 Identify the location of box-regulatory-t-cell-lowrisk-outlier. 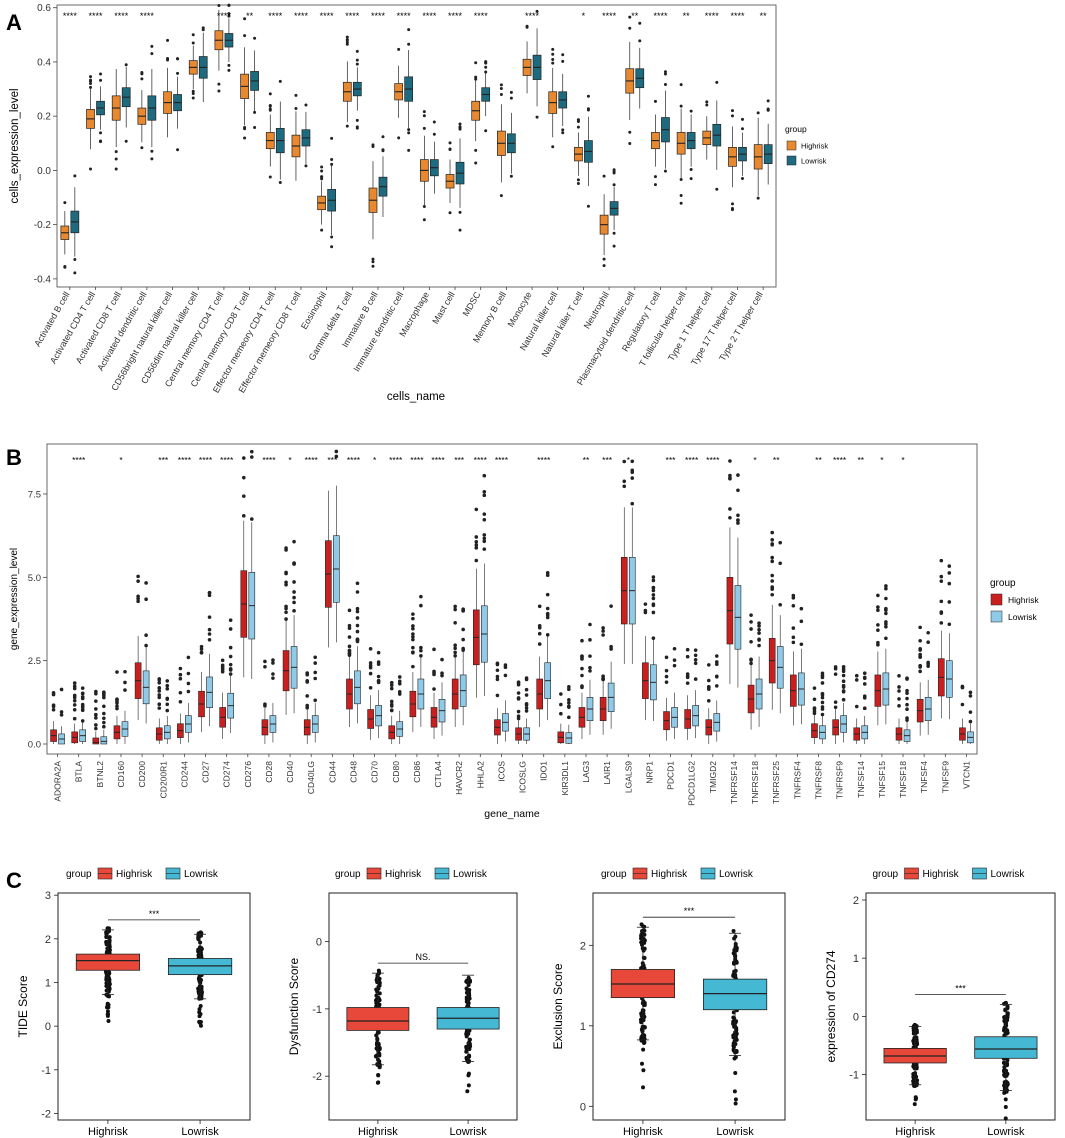
(665, 74).